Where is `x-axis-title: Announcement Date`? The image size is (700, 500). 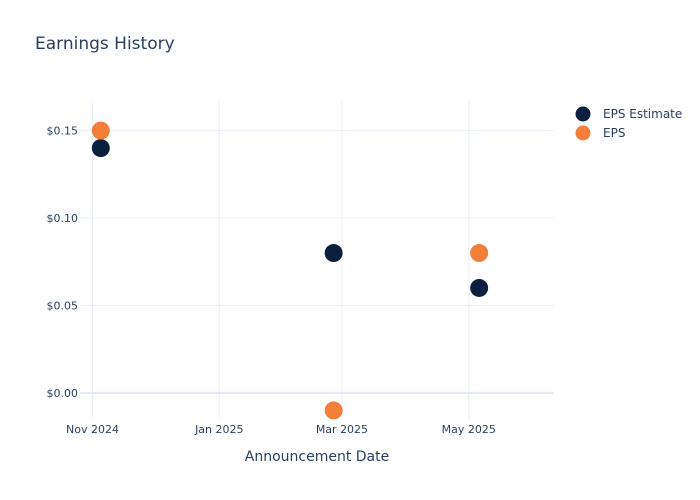
x-axis-title: Announcement Date is located at coordinates (317, 457).